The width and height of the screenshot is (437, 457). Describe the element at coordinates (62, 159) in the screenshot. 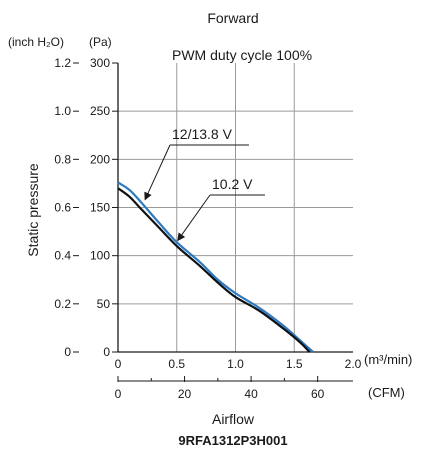

I see `y-inch-tick-label: 0.8` at that location.